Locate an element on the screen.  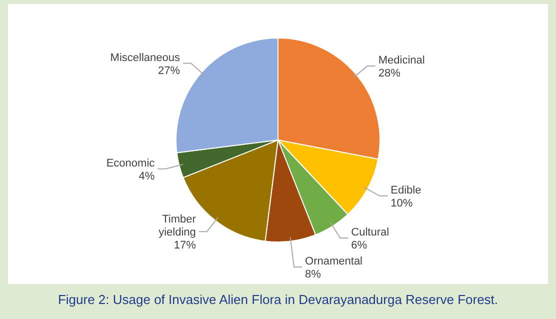
slice-label: Miscellaneous is located at coordinates (145, 58).